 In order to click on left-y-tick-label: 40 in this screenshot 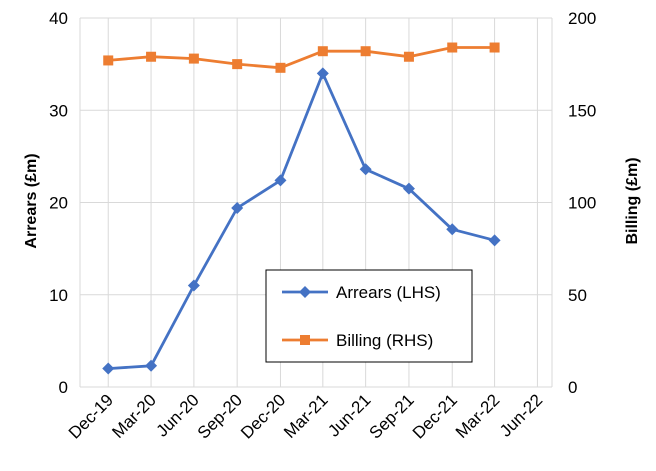, I will do `click(58, 18)`.